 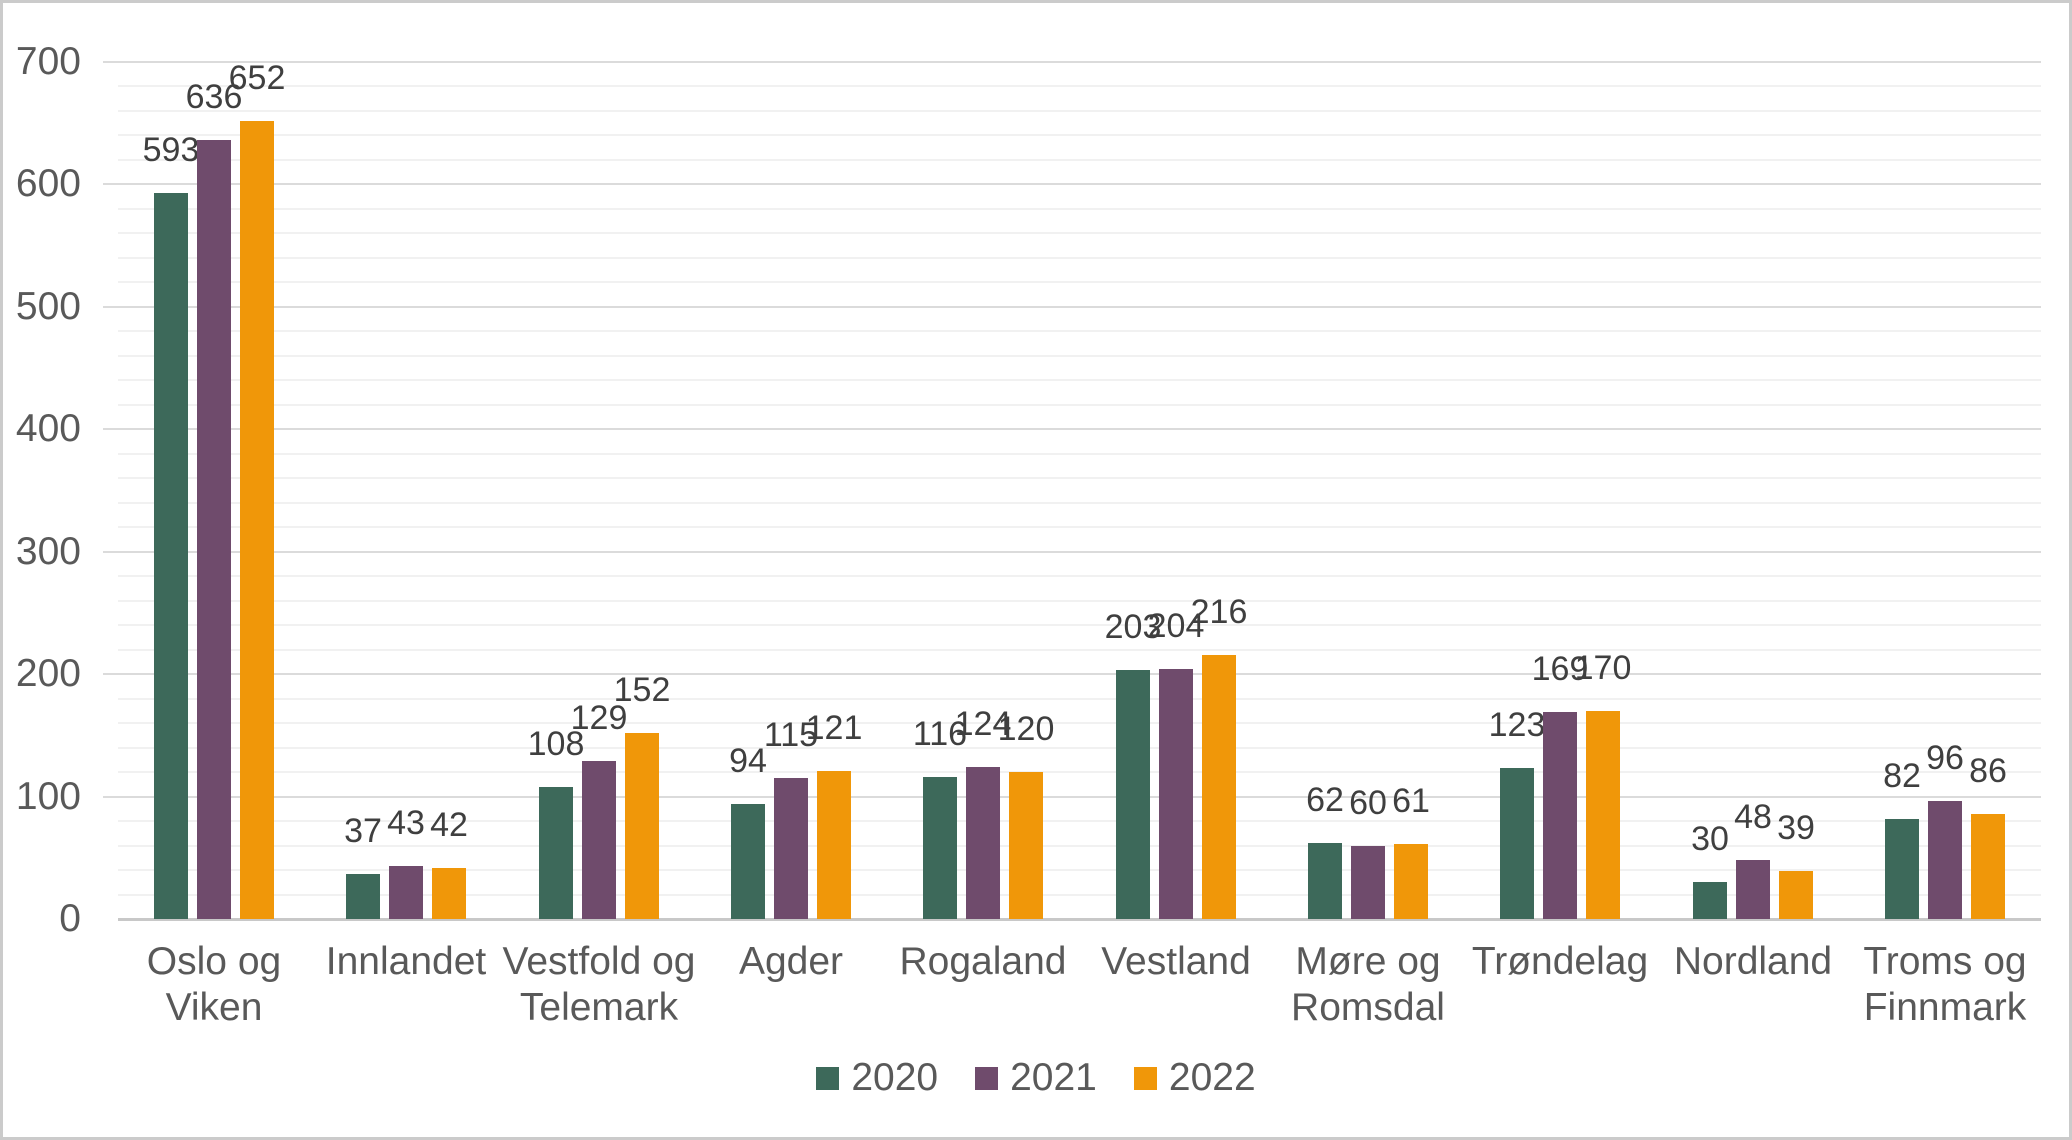 I want to click on data-label: 593, so click(x=171, y=150).